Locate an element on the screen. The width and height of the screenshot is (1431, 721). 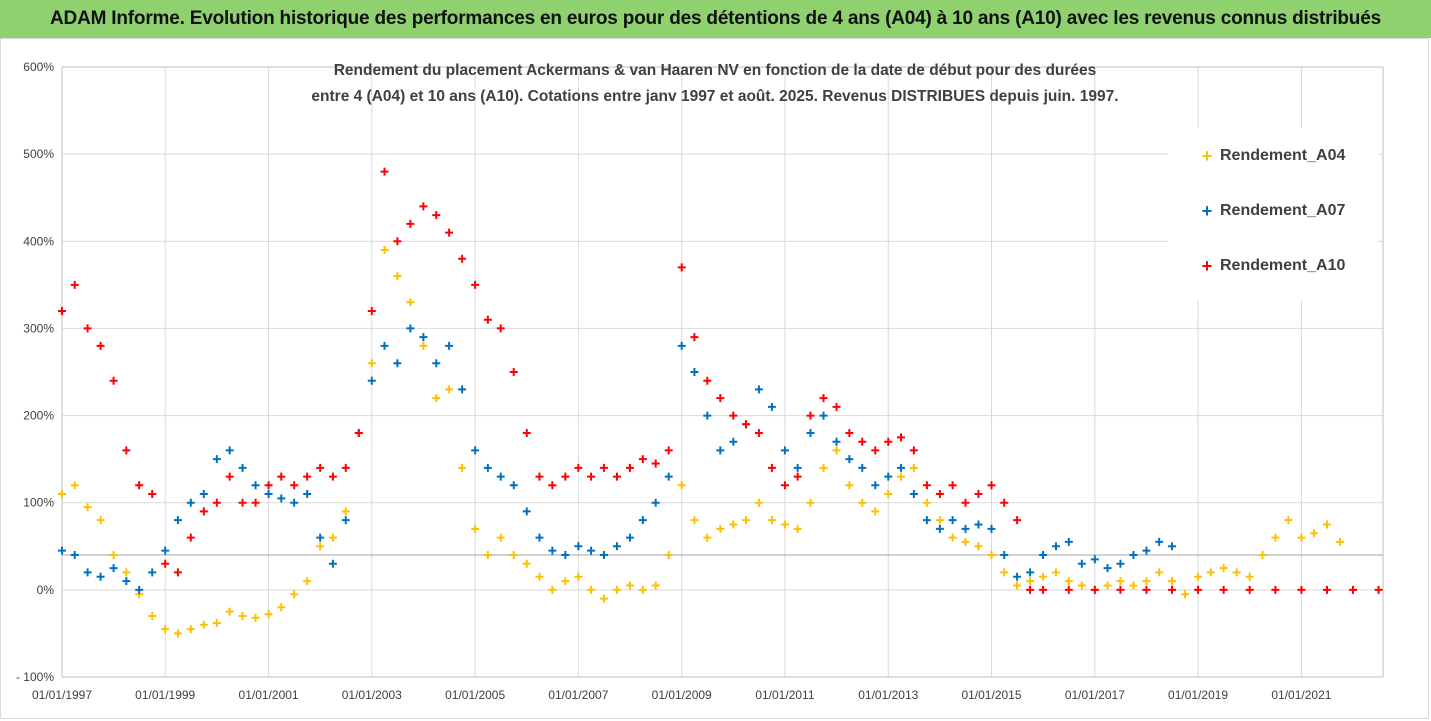
x-tick-label-3: 01/01/2003 is located at coordinates (372, 695).